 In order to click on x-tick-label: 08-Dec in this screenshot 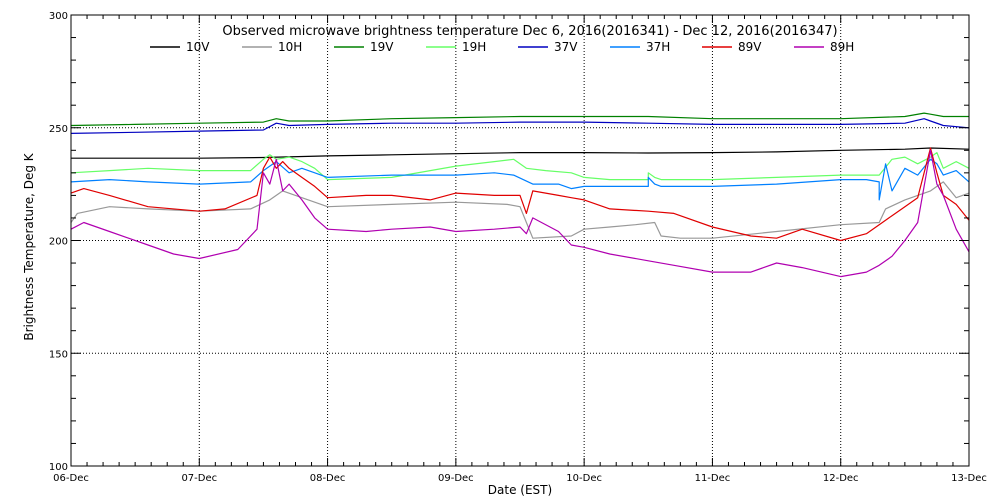, I will do `click(328, 478)`.